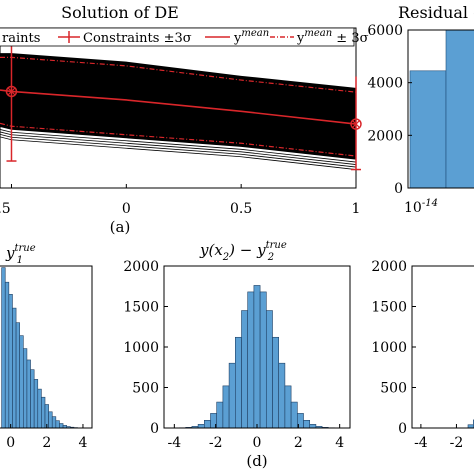 The width and height of the screenshot is (474, 474). Describe the element at coordinates (120, 12) in the screenshot. I see `solution-title: Solution of DE` at that location.